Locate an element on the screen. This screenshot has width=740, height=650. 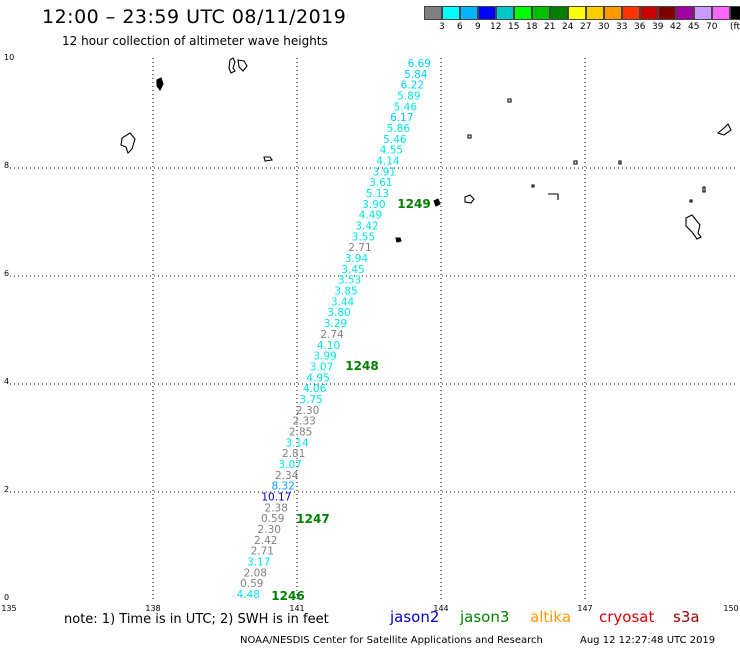
legend-label: 27 is located at coordinates (586, 27).